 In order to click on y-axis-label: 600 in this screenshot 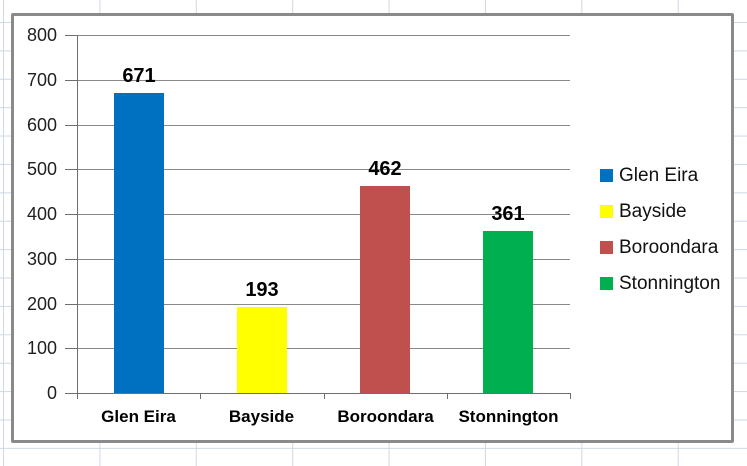, I will do `click(41, 125)`.